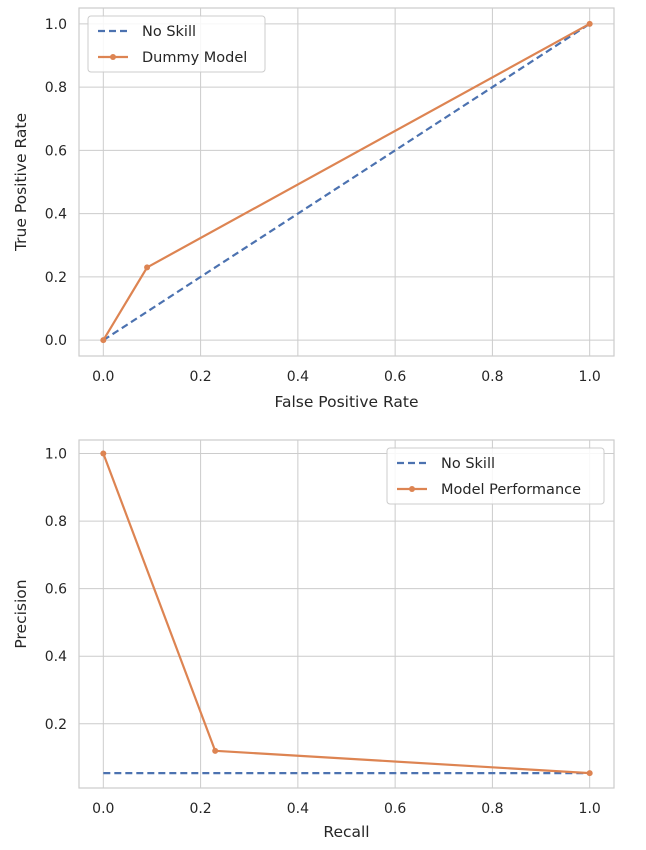  I want to click on y-tick-label: 0.0, so click(56, 341).